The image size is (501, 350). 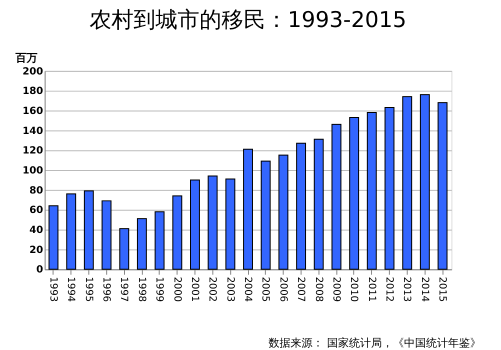 What do you see at coordinates (194, 289) in the screenshot?
I see `x-tick-label: 2001` at bounding box center [194, 289].